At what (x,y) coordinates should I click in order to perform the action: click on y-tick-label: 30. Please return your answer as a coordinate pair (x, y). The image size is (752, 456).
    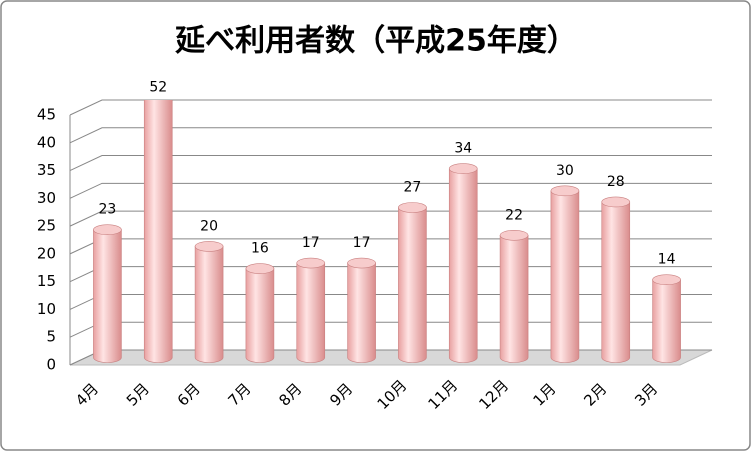
    Looking at the image, I should click on (46, 198).